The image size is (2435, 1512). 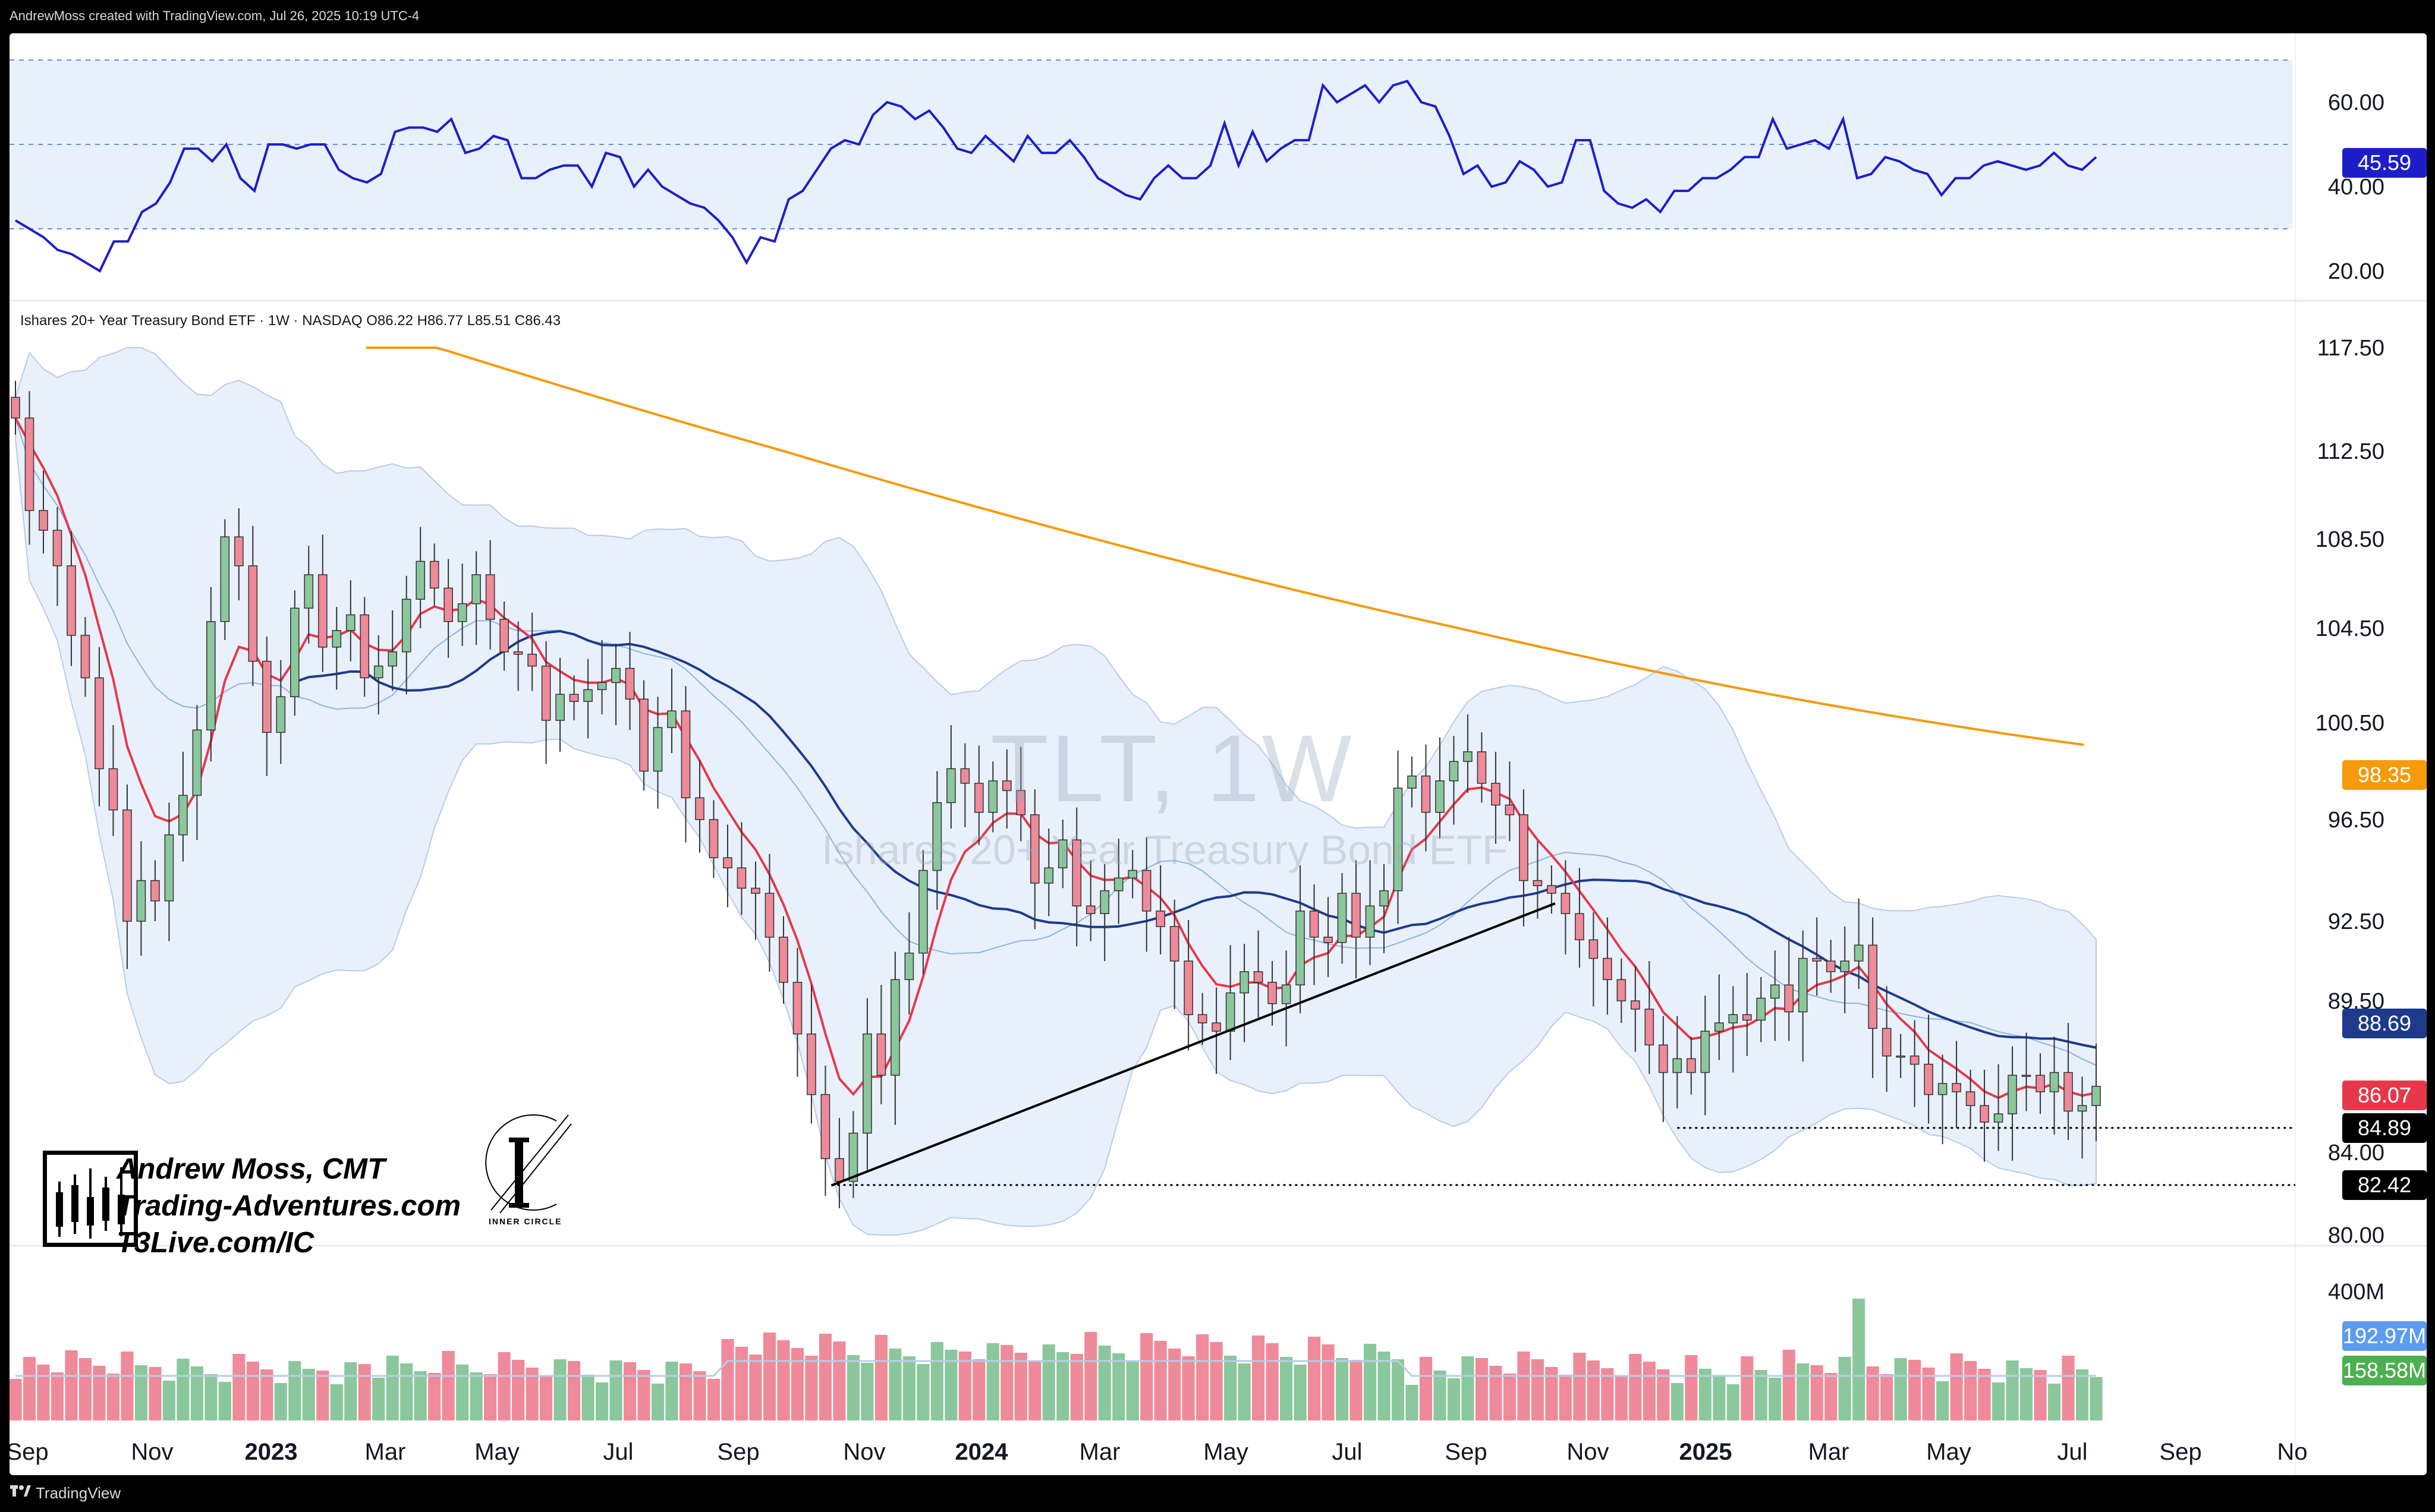 What do you see at coordinates (982, 1452) in the screenshot?
I see `x-tick-label: 2024` at bounding box center [982, 1452].